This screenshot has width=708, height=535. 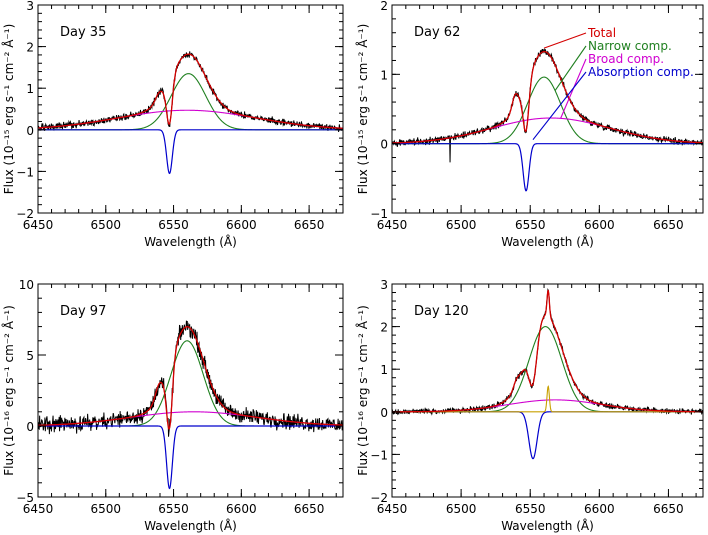 What do you see at coordinates (441, 311) in the screenshot?
I see `panel-title: Day 120` at bounding box center [441, 311].